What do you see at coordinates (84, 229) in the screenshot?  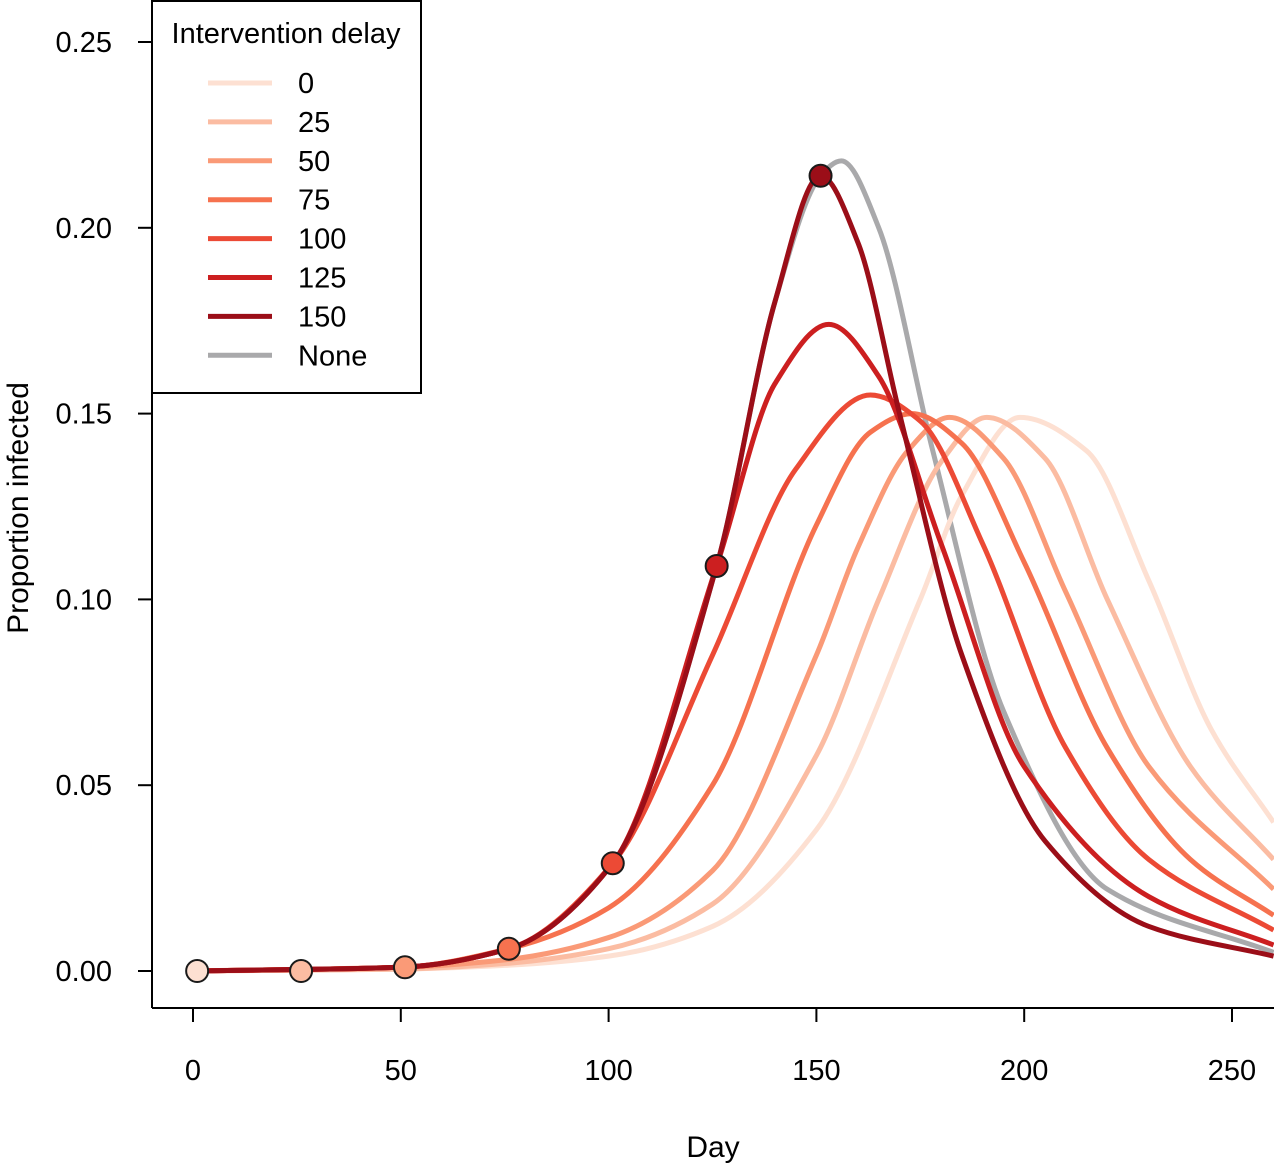 I see `y-tick-label: 0.20` at bounding box center [84, 229].